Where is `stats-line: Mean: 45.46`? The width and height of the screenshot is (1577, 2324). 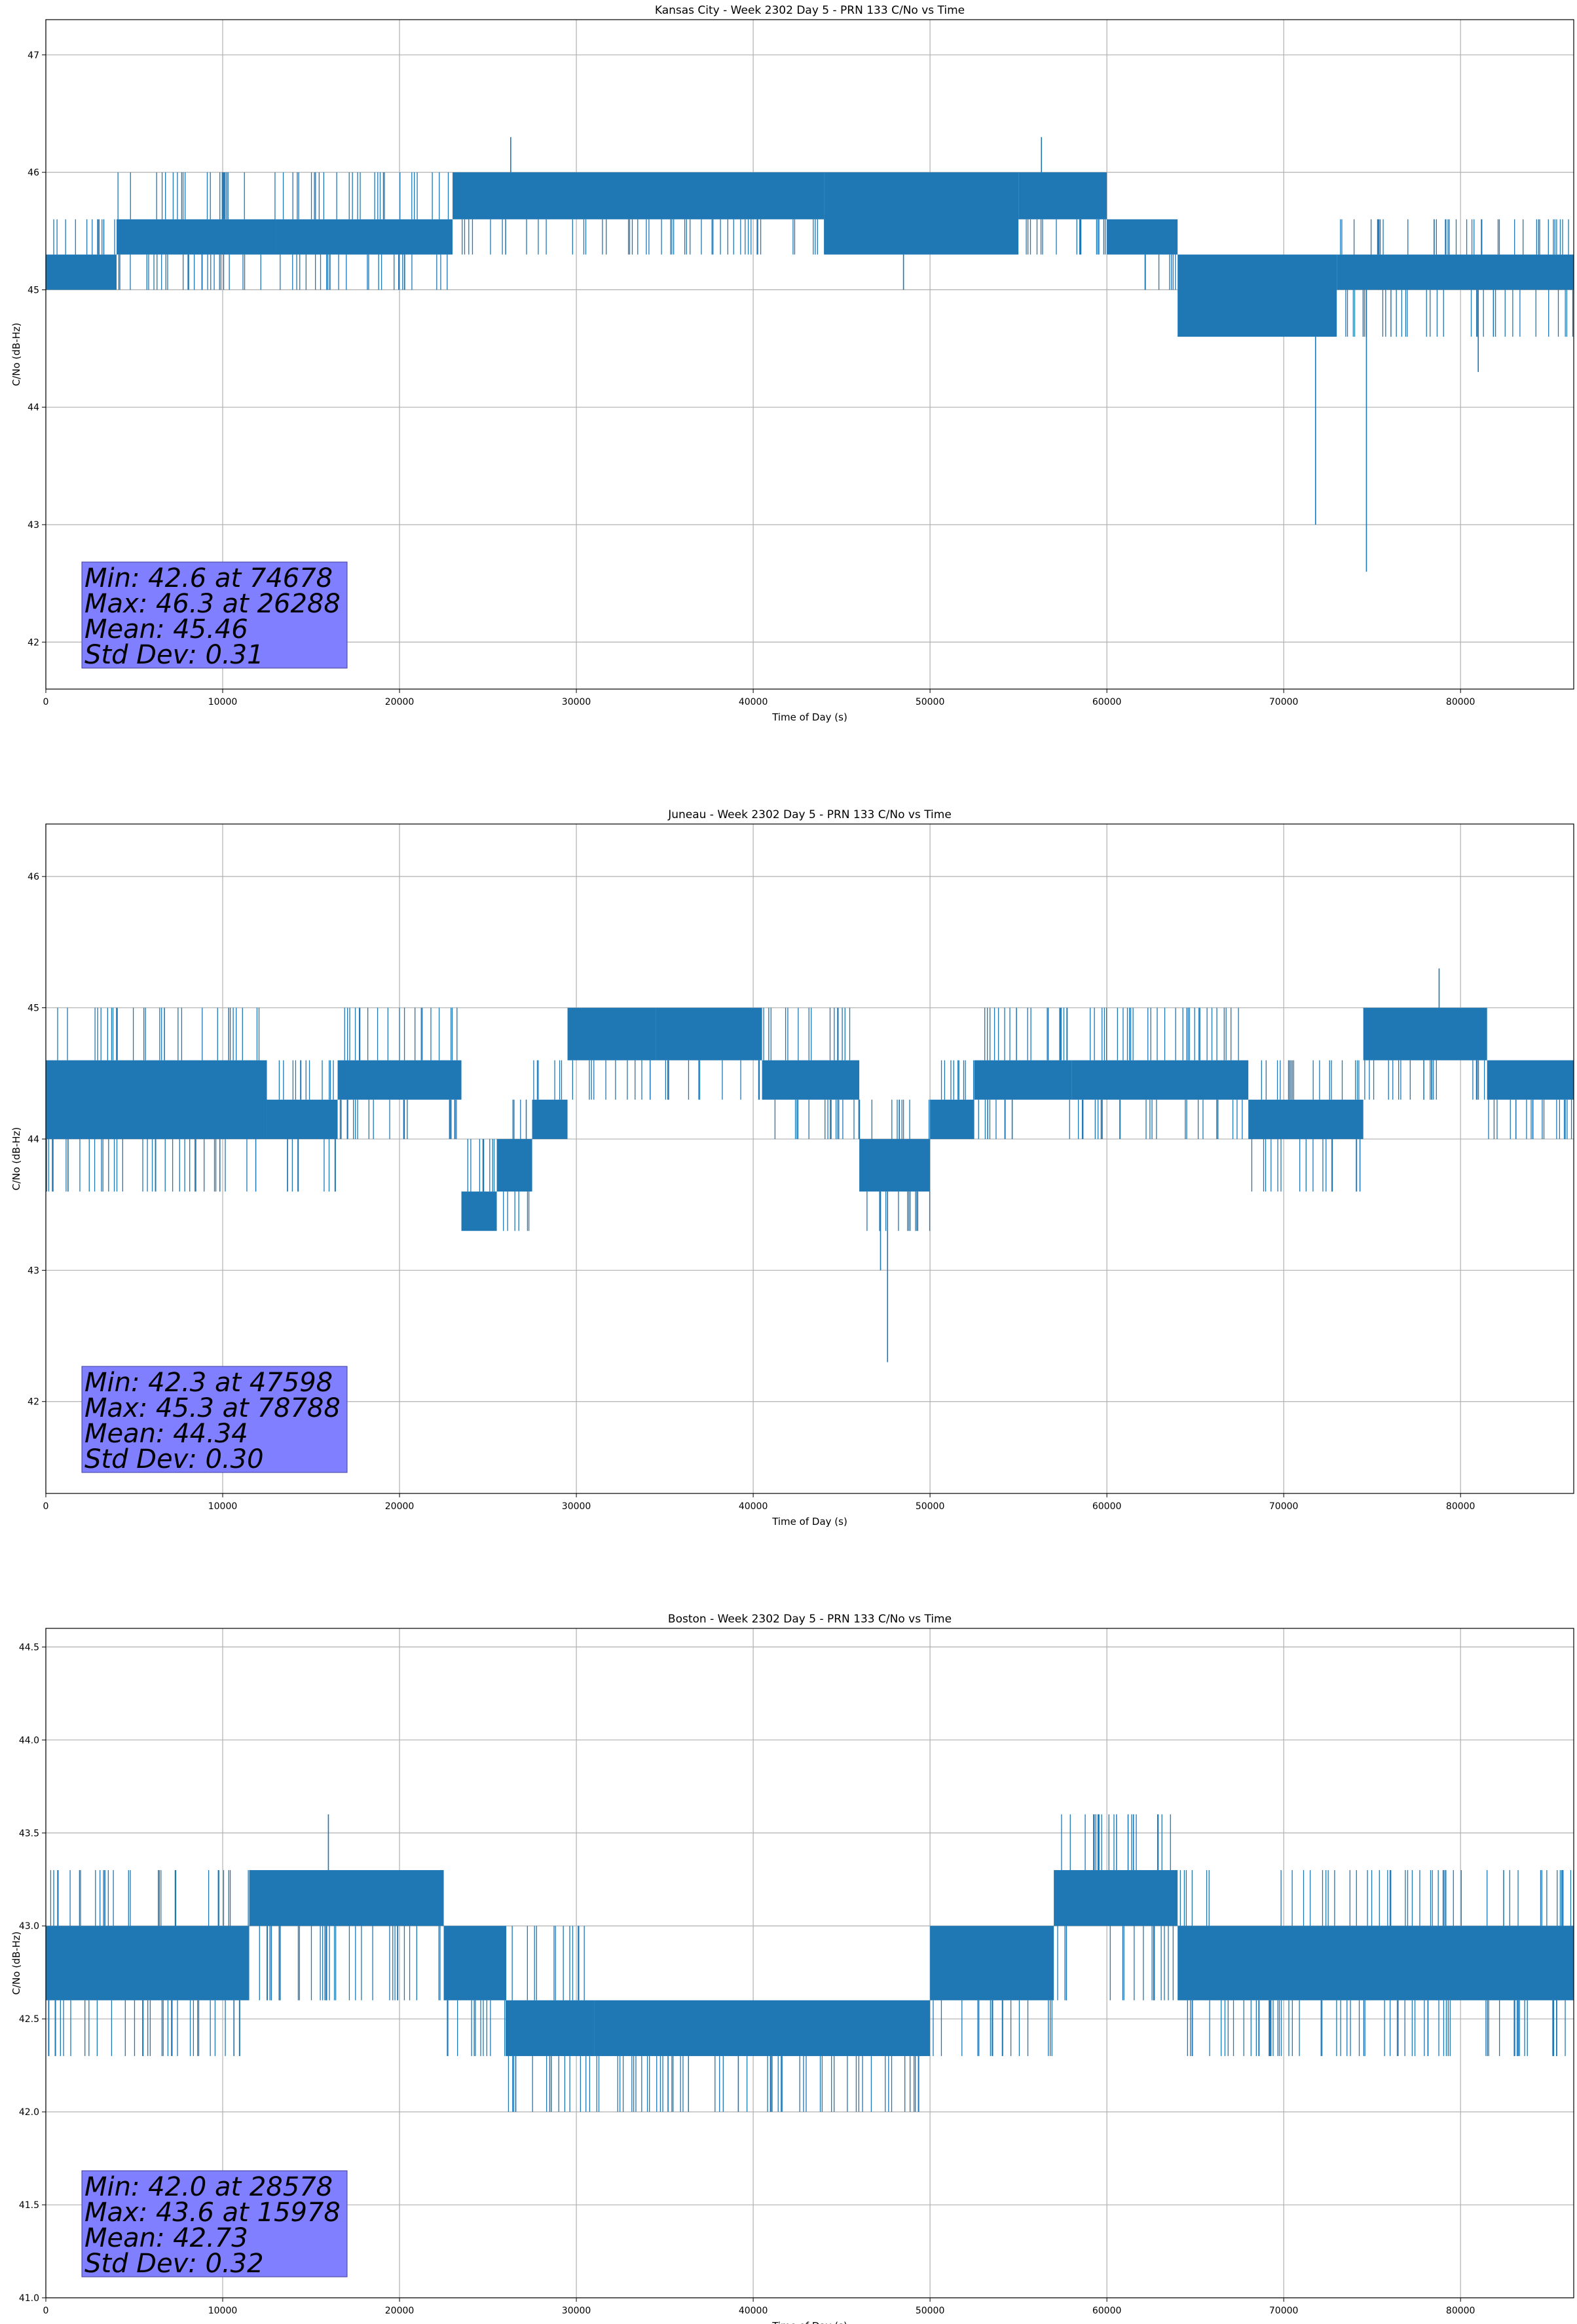 stats-line: Mean: 45.46 is located at coordinates (166, 629).